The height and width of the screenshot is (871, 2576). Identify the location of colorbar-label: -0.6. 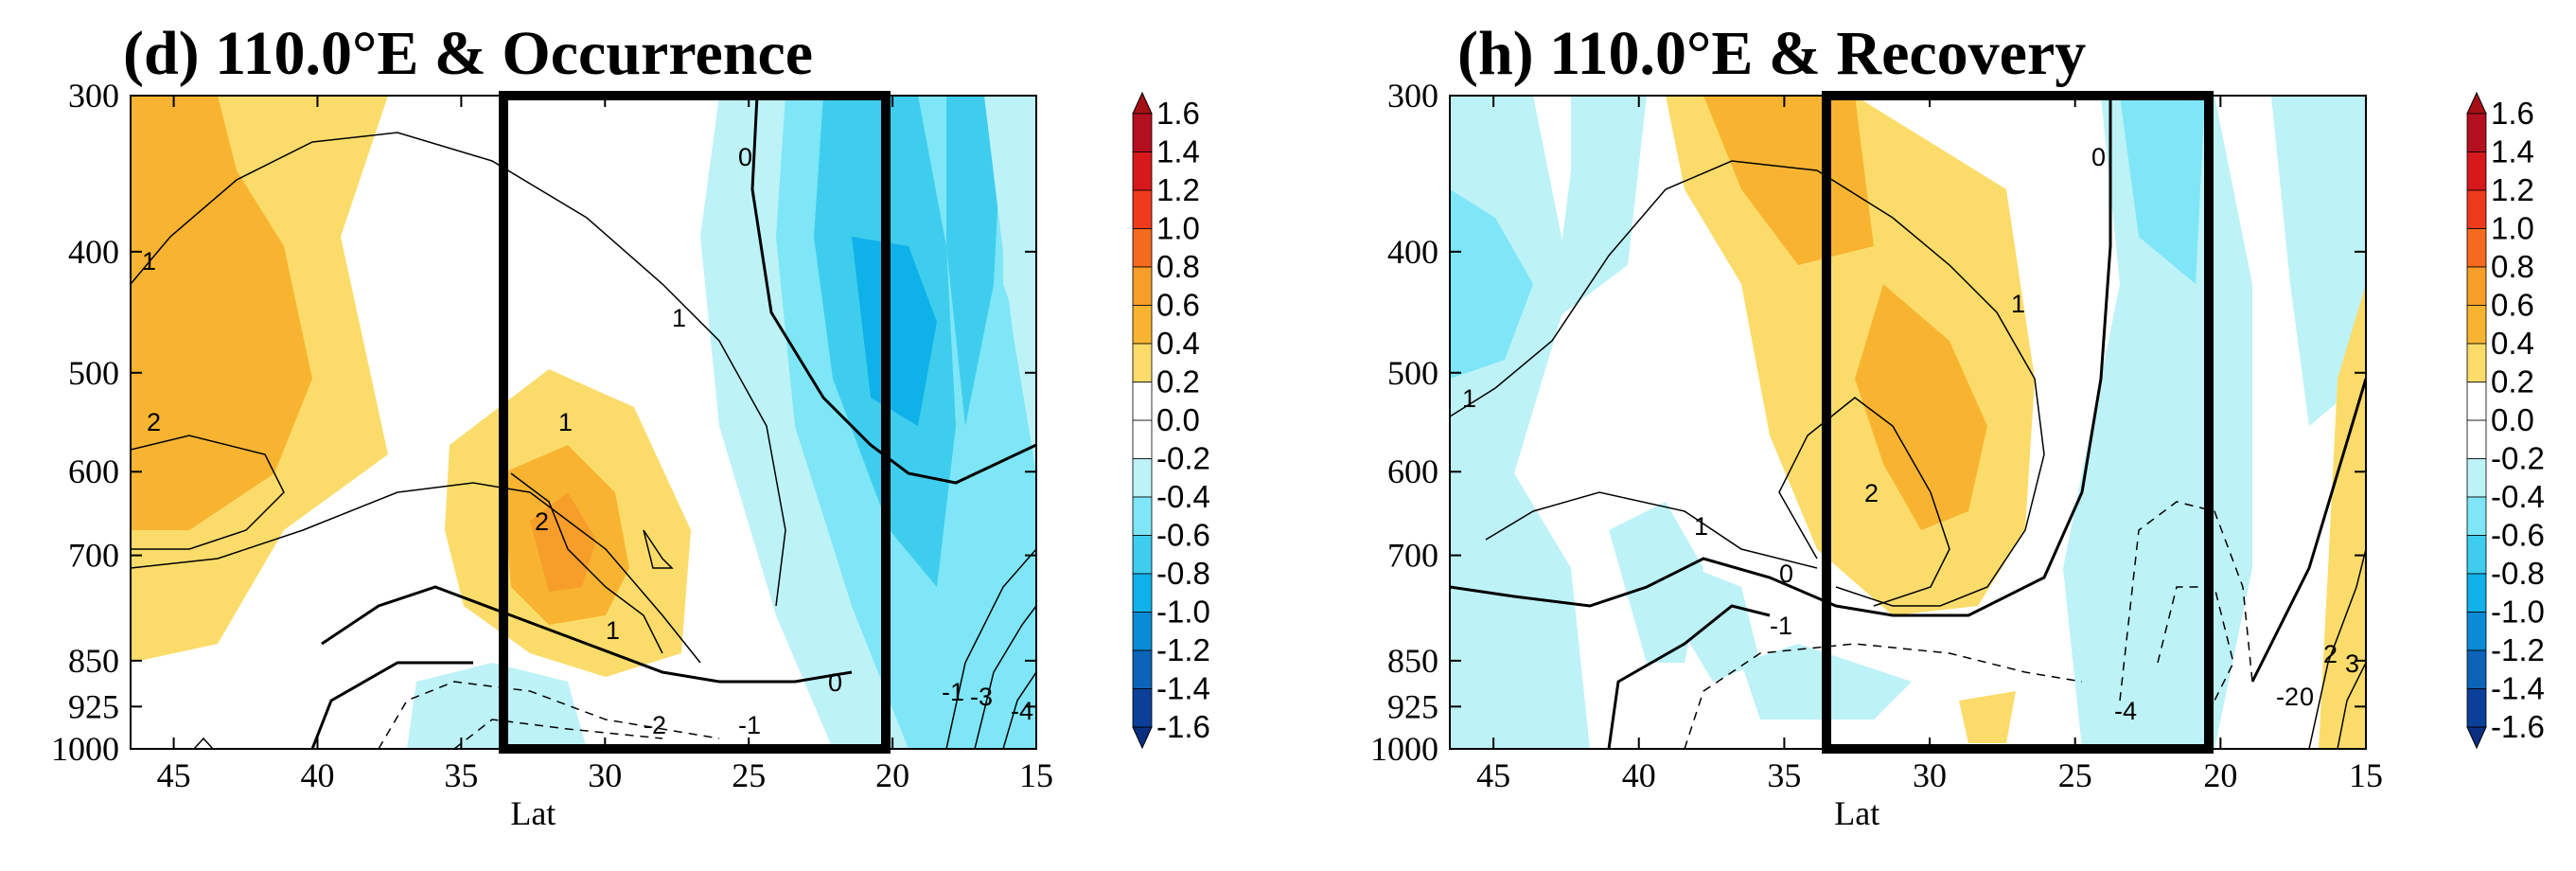
(1183, 535).